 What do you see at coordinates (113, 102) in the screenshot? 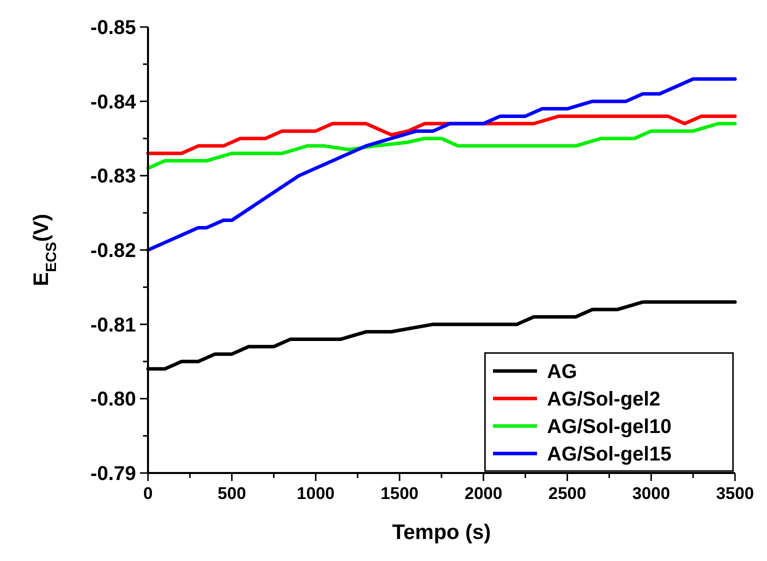
I see `y-tick-label: -0.84` at bounding box center [113, 102].